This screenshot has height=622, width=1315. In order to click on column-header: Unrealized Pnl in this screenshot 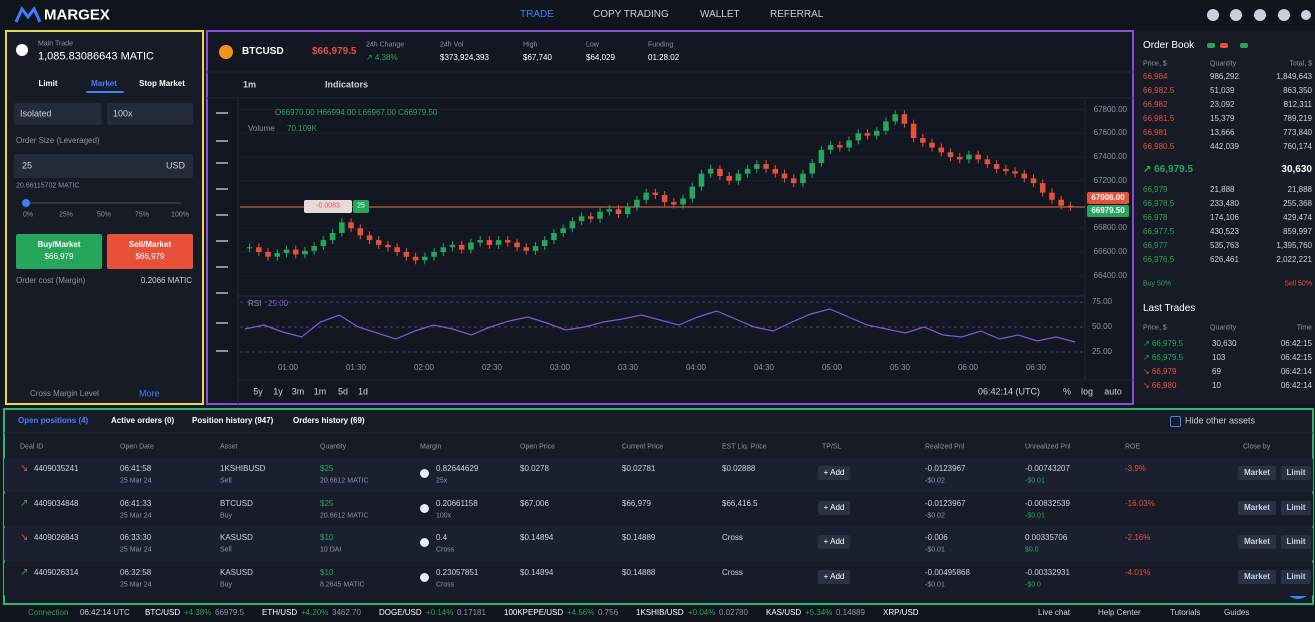, I will do `click(1048, 447)`.